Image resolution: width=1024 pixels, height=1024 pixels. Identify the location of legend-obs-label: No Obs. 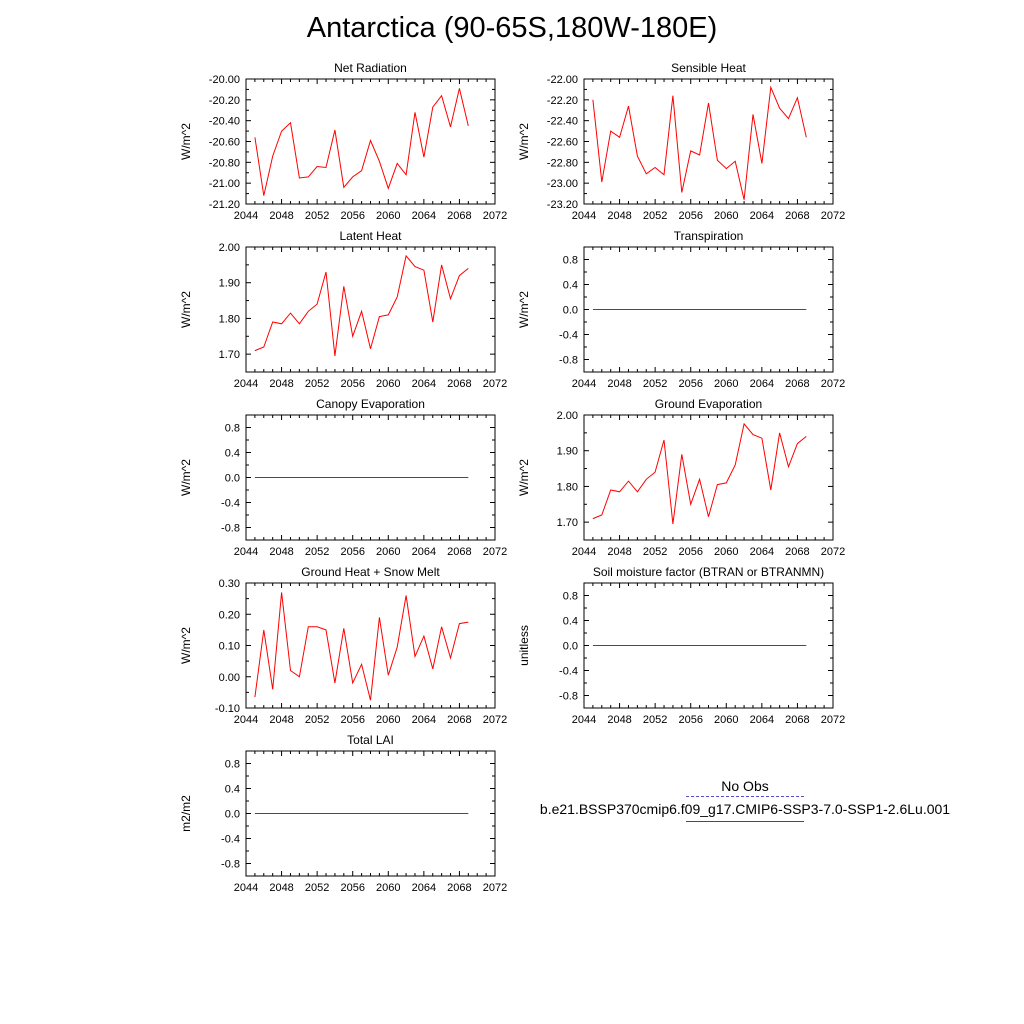
(745, 786).